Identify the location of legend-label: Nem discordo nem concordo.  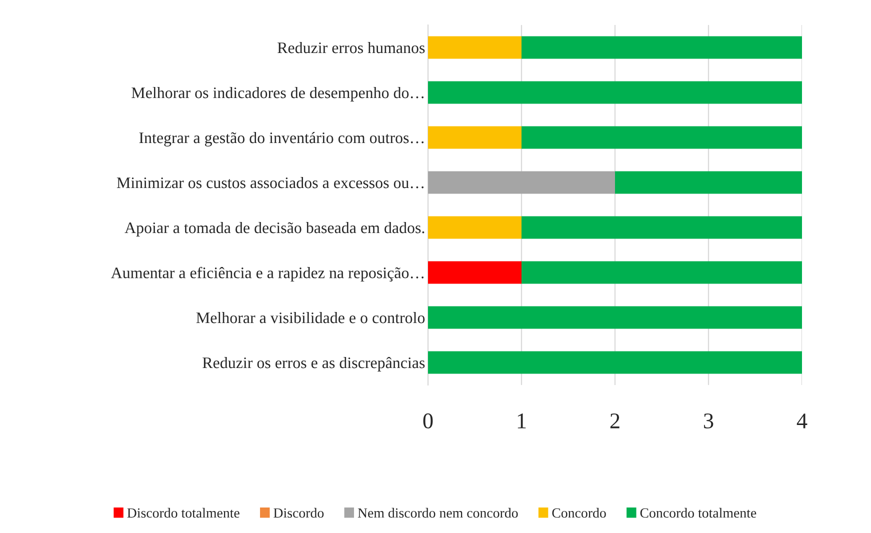
(438, 513).